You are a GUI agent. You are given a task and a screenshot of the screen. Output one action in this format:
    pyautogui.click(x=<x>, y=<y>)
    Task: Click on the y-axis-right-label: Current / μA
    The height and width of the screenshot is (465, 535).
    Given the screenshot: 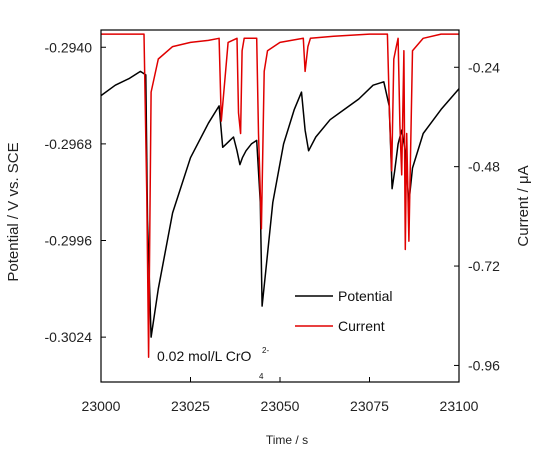 What is the action you would take?
    pyautogui.click(x=523, y=205)
    